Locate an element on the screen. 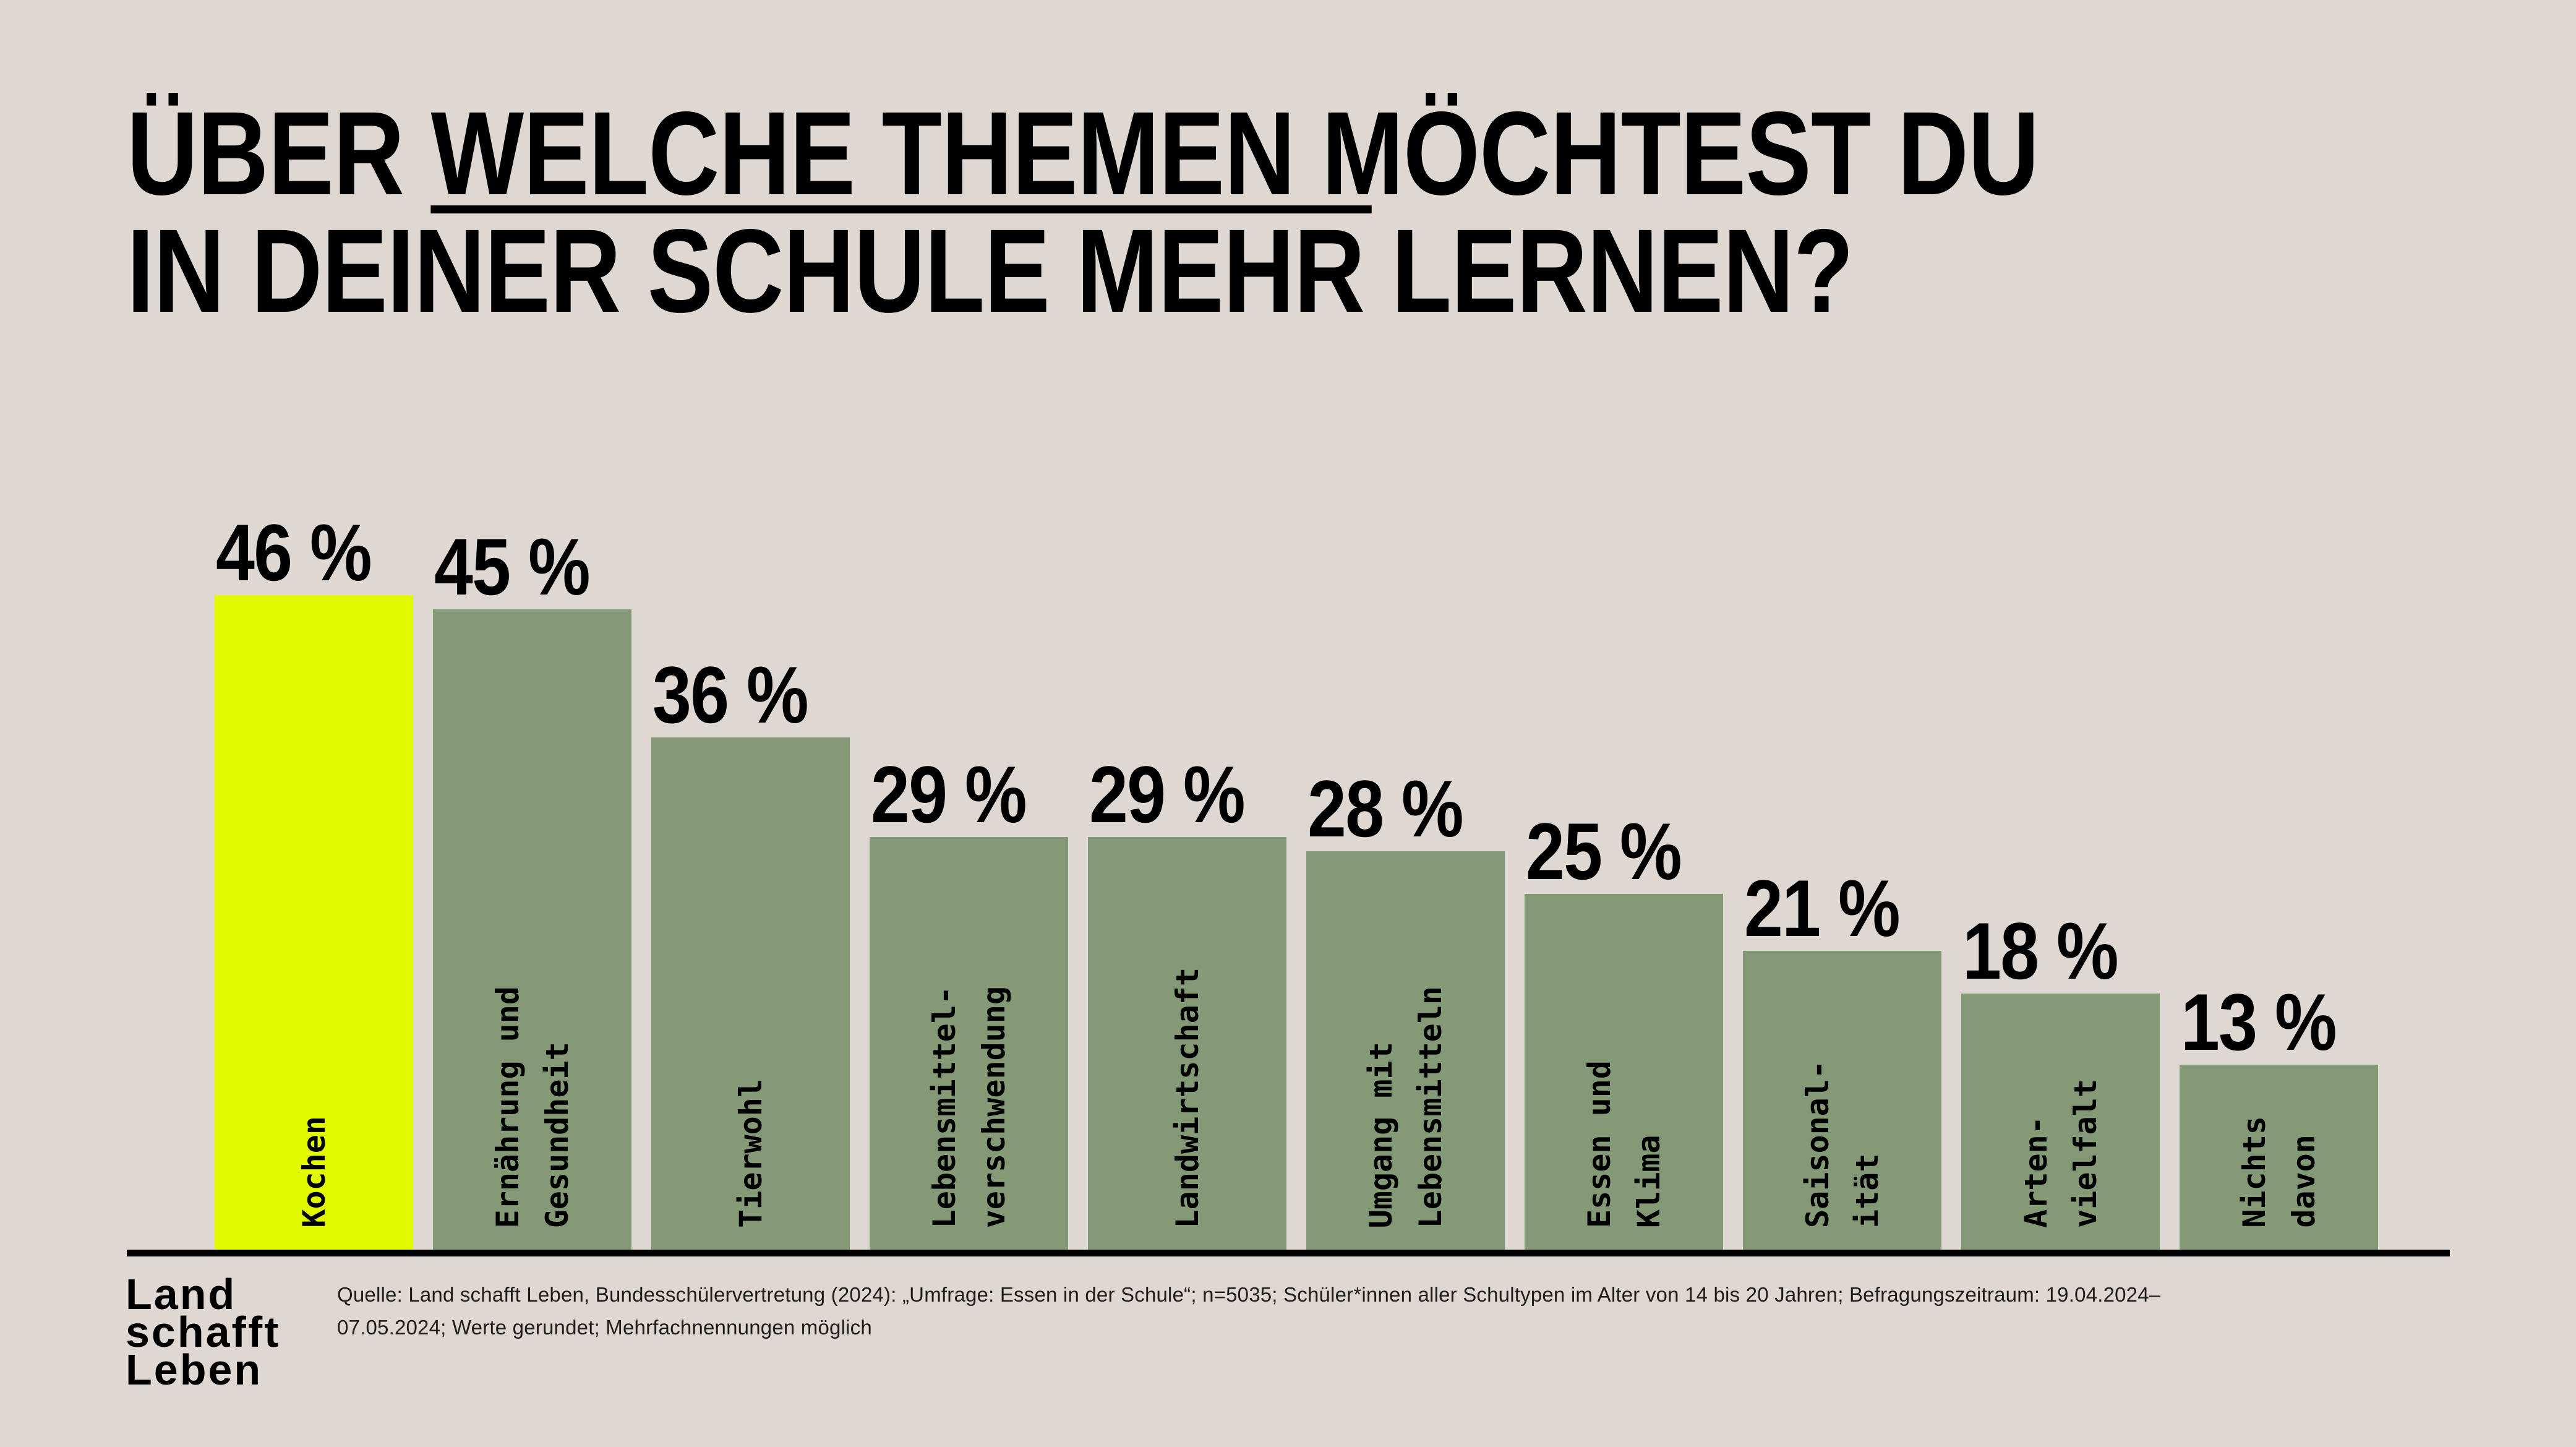 The image size is (2576, 1447). bar-value-label: 45 % is located at coordinates (512, 567).